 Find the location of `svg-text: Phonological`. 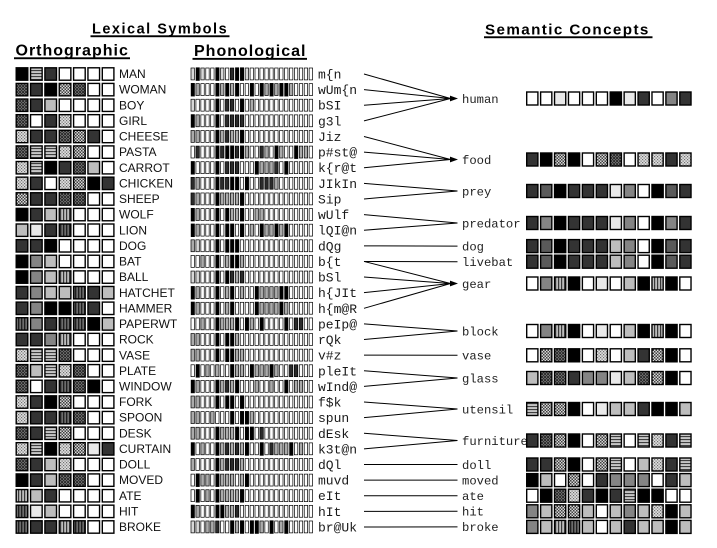

svg-text: Phonological is located at coordinates (250, 51).